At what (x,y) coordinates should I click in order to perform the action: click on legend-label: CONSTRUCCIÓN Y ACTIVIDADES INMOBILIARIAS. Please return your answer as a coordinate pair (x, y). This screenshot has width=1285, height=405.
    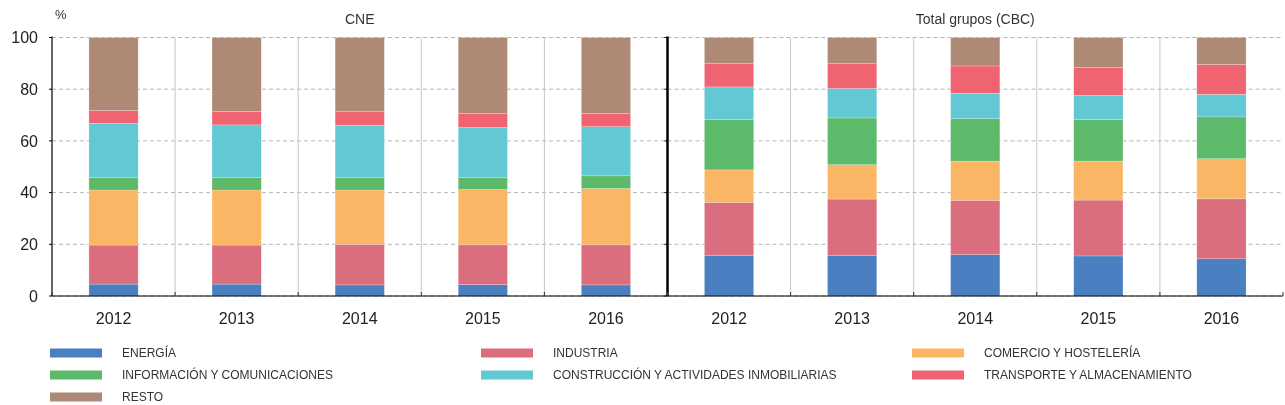
    Looking at the image, I should click on (695, 375).